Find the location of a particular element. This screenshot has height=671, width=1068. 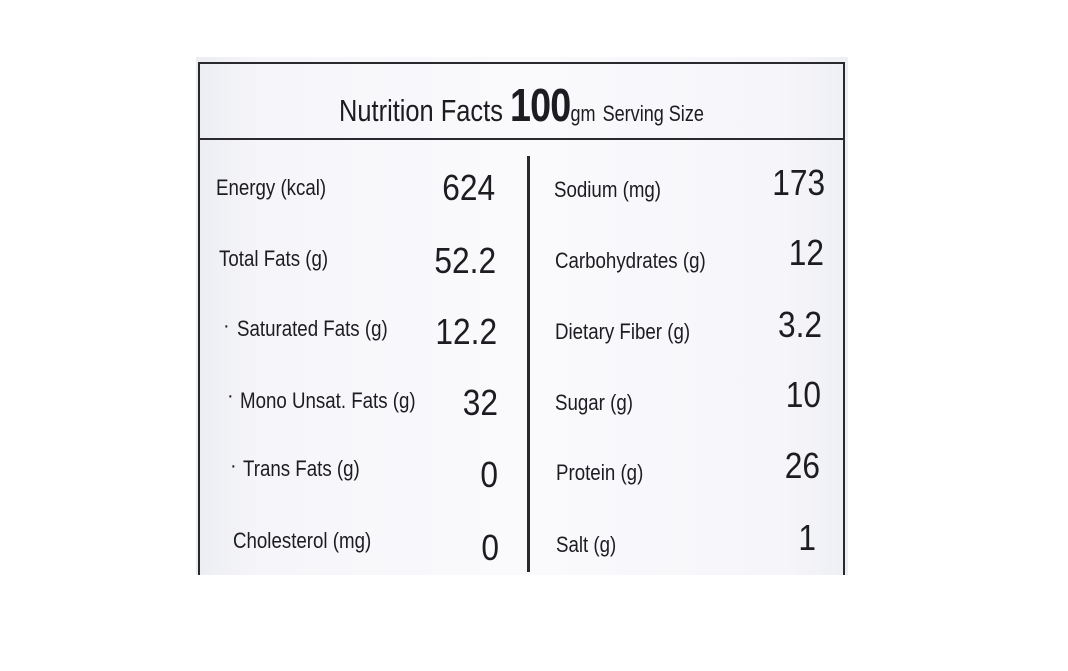

protein-label: Protein (g) is located at coordinates (600, 472).